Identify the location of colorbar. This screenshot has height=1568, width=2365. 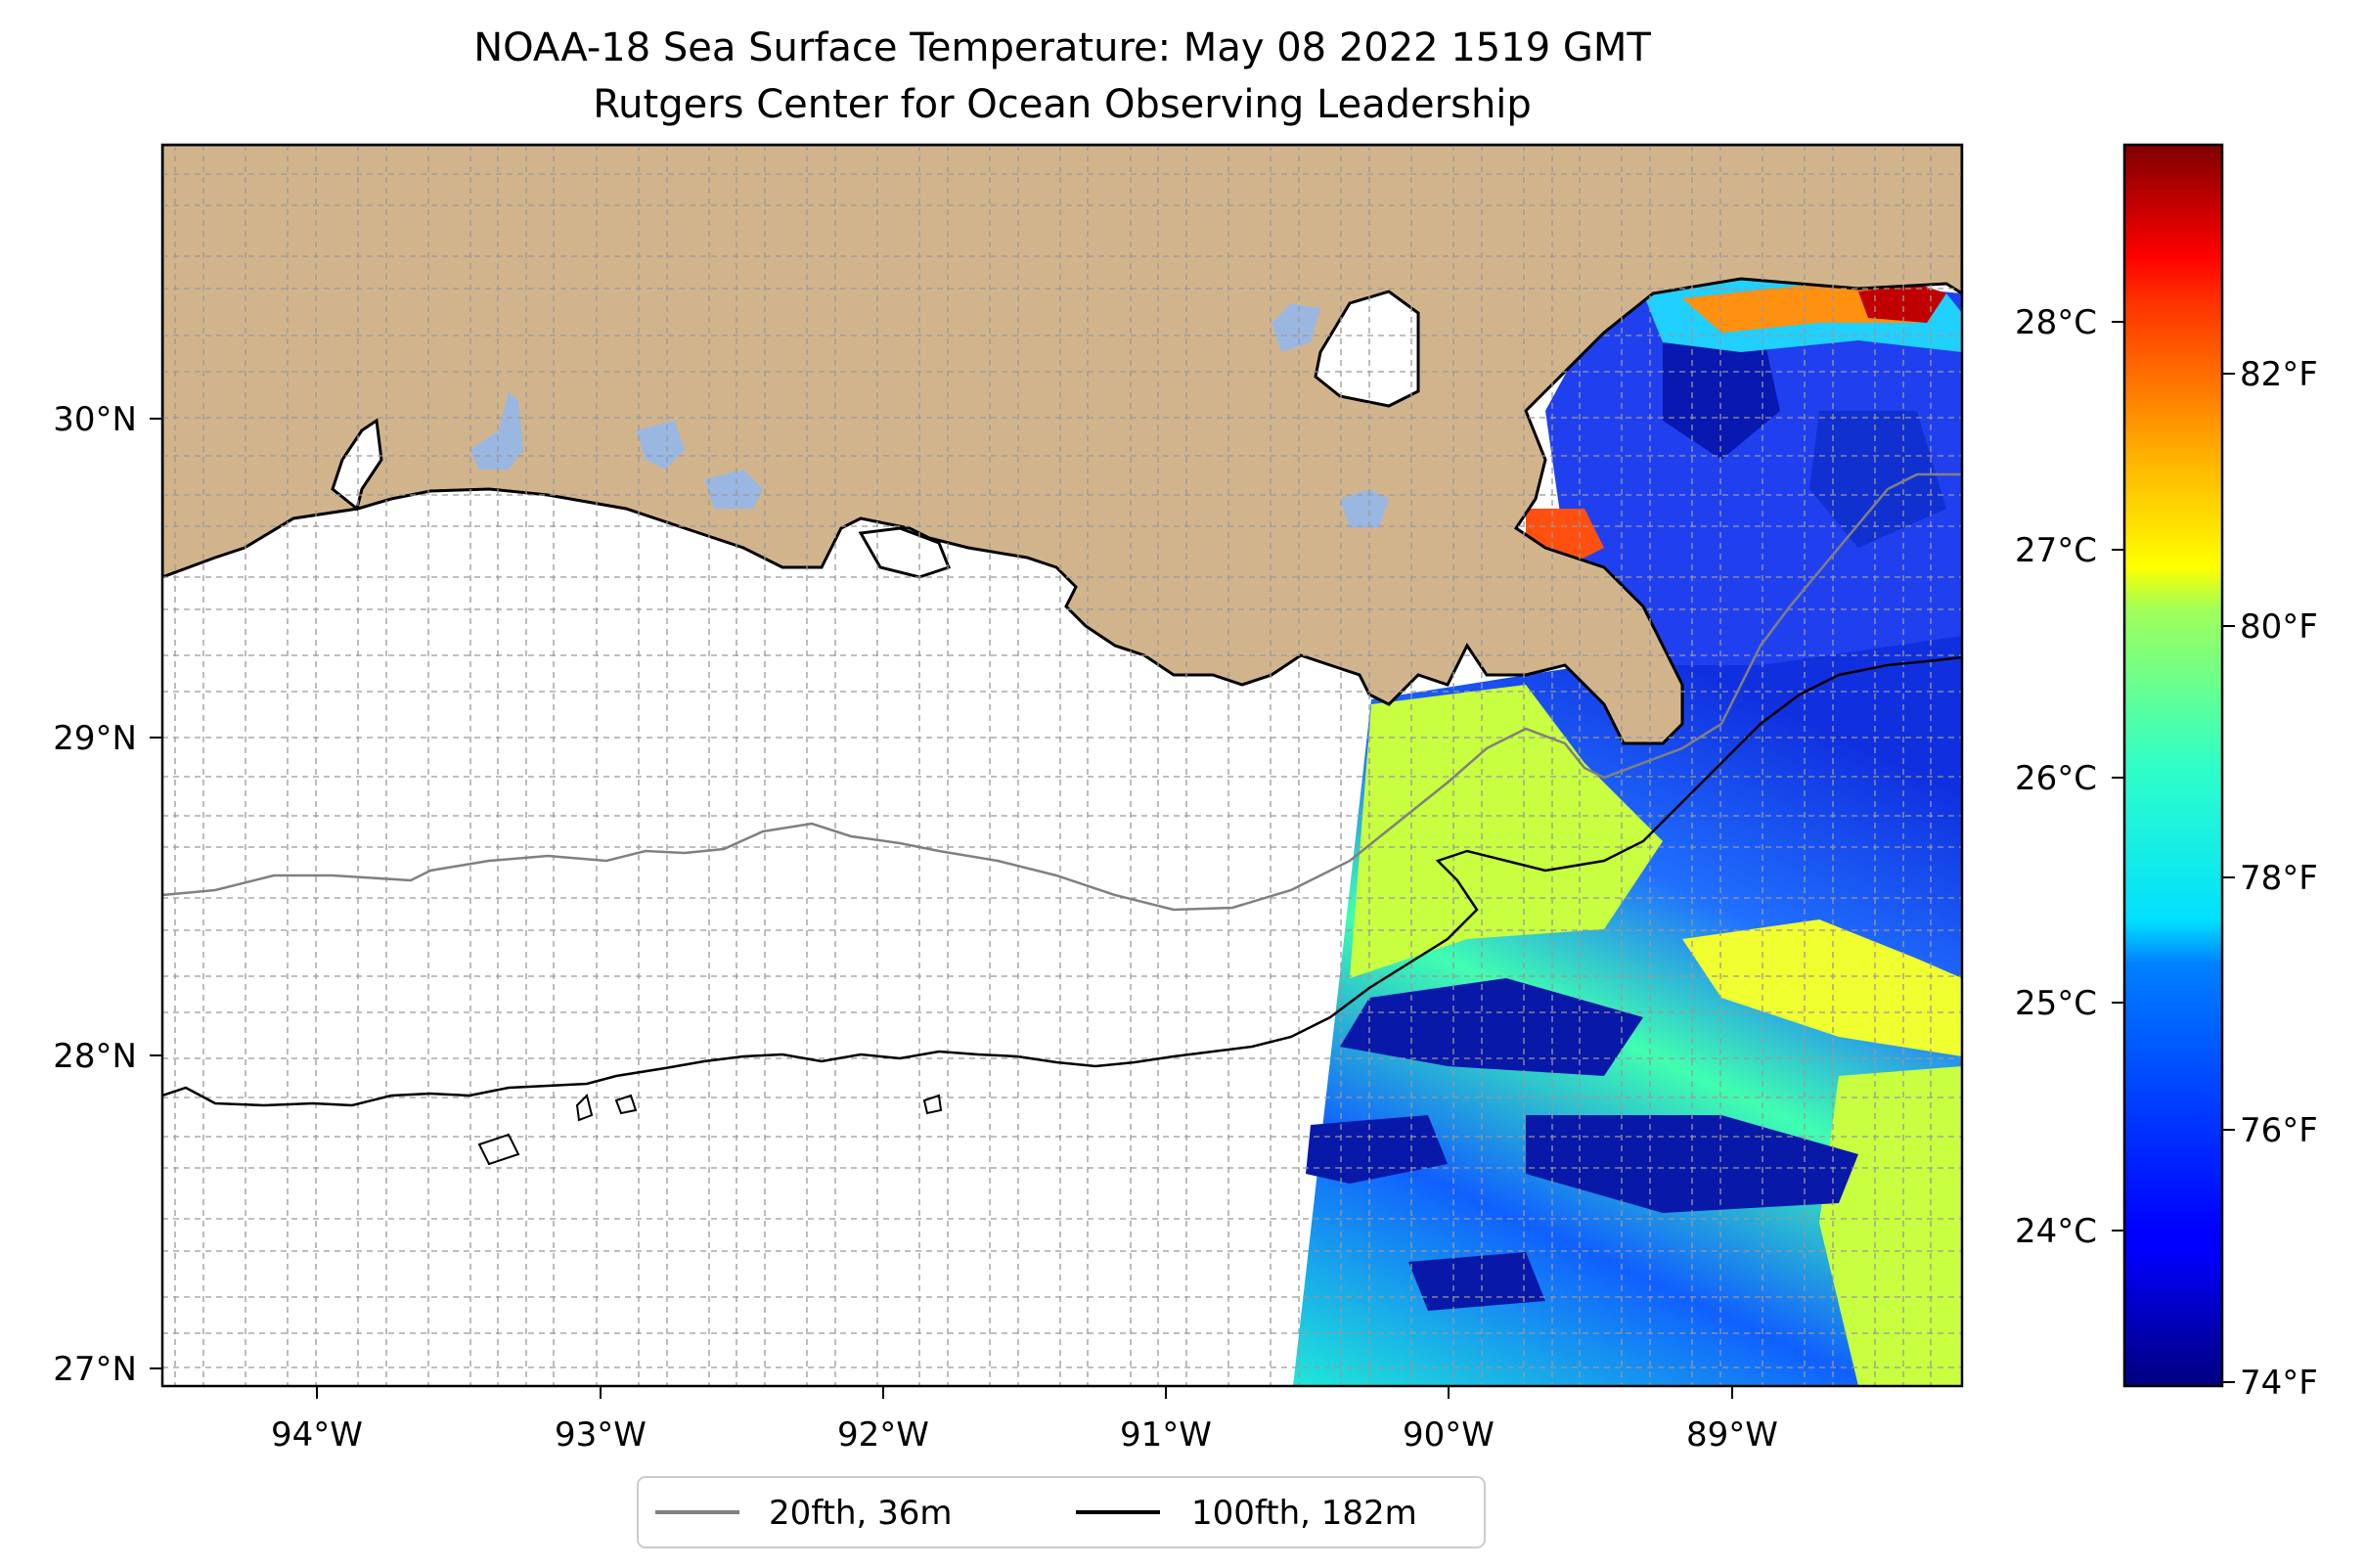
(2173, 765).